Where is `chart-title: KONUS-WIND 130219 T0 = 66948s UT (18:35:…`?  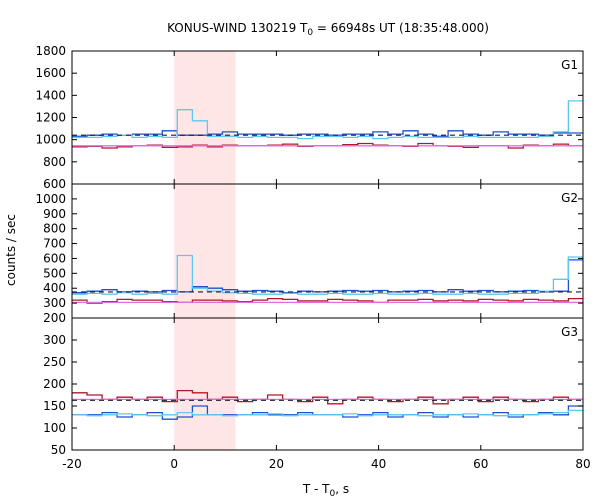
chart-title: KONUS-WIND 130219 T0 = 66948s UT (18:35:… is located at coordinates (328, 29).